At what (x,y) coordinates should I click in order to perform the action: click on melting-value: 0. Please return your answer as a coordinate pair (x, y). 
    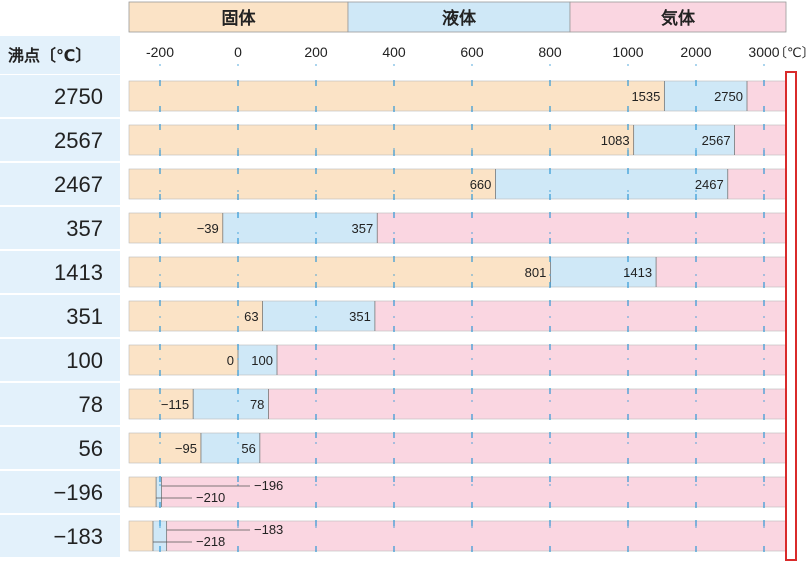
    Looking at the image, I should click on (230, 360).